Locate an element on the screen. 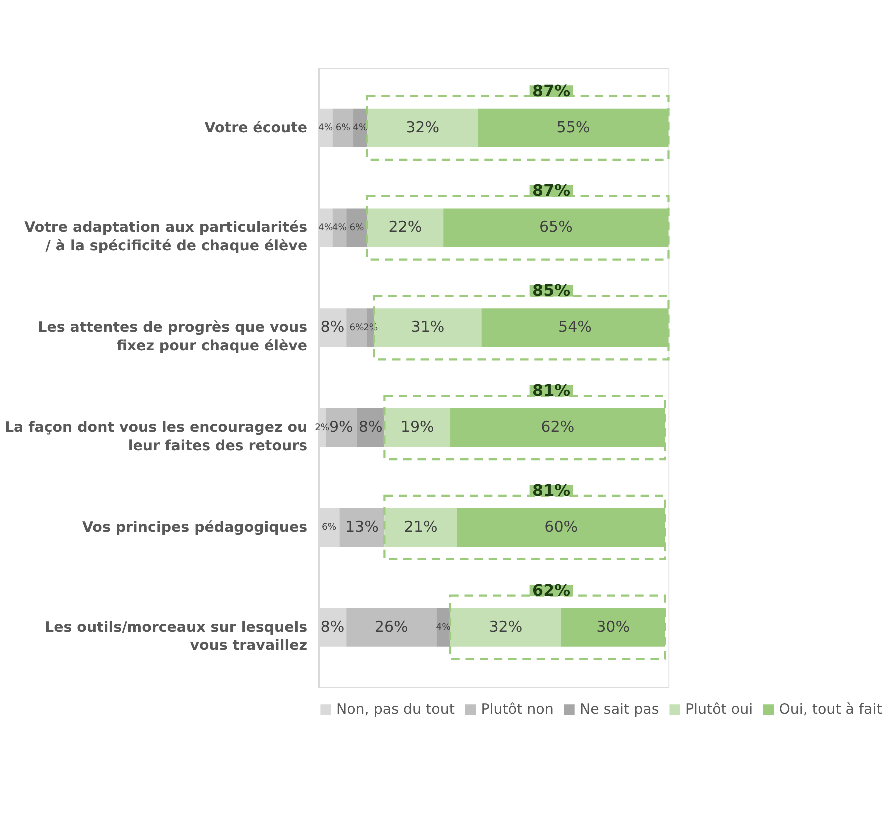  data-label: 13% is located at coordinates (362, 527).